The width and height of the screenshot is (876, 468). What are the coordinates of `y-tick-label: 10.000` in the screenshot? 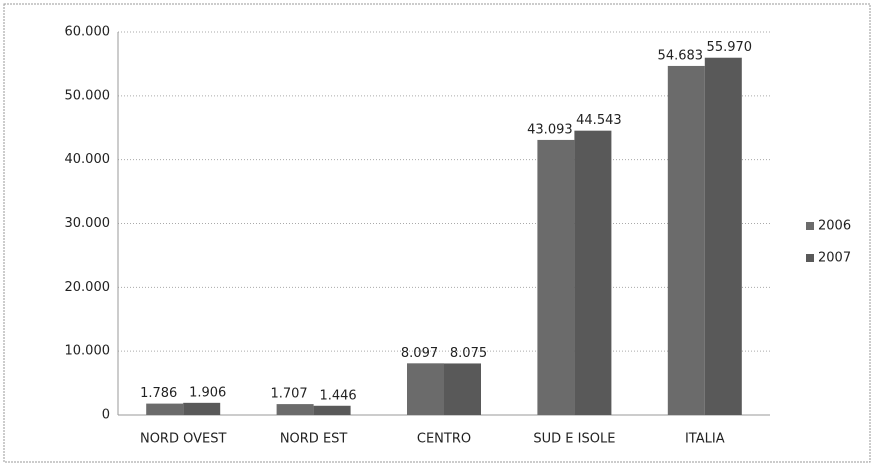 It's located at (88, 351).